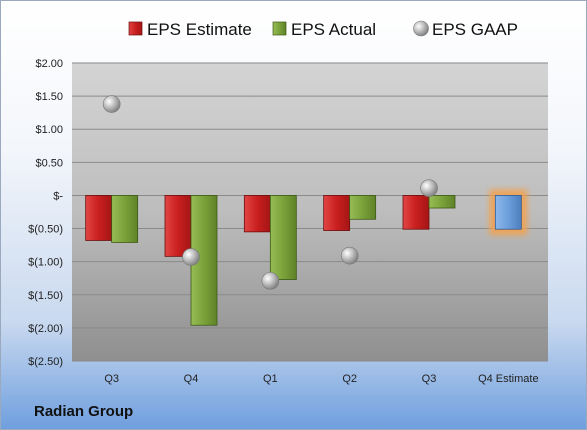  I want to click on legend-label: EPS GAAP, so click(475, 29).